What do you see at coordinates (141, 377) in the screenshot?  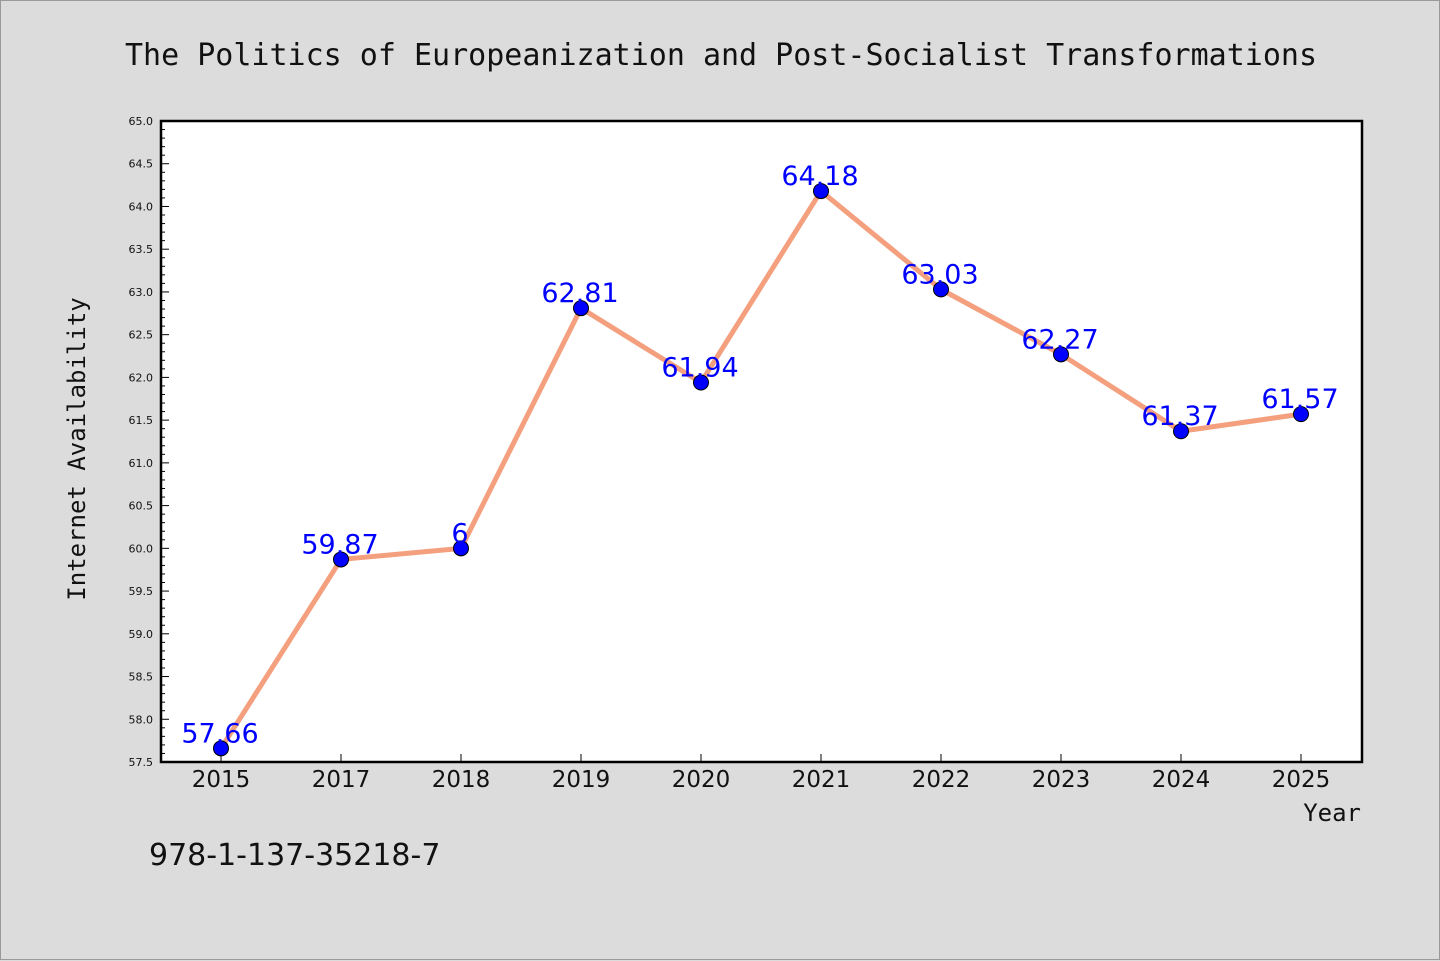 I see `y-tick-label: 62.0` at bounding box center [141, 377].